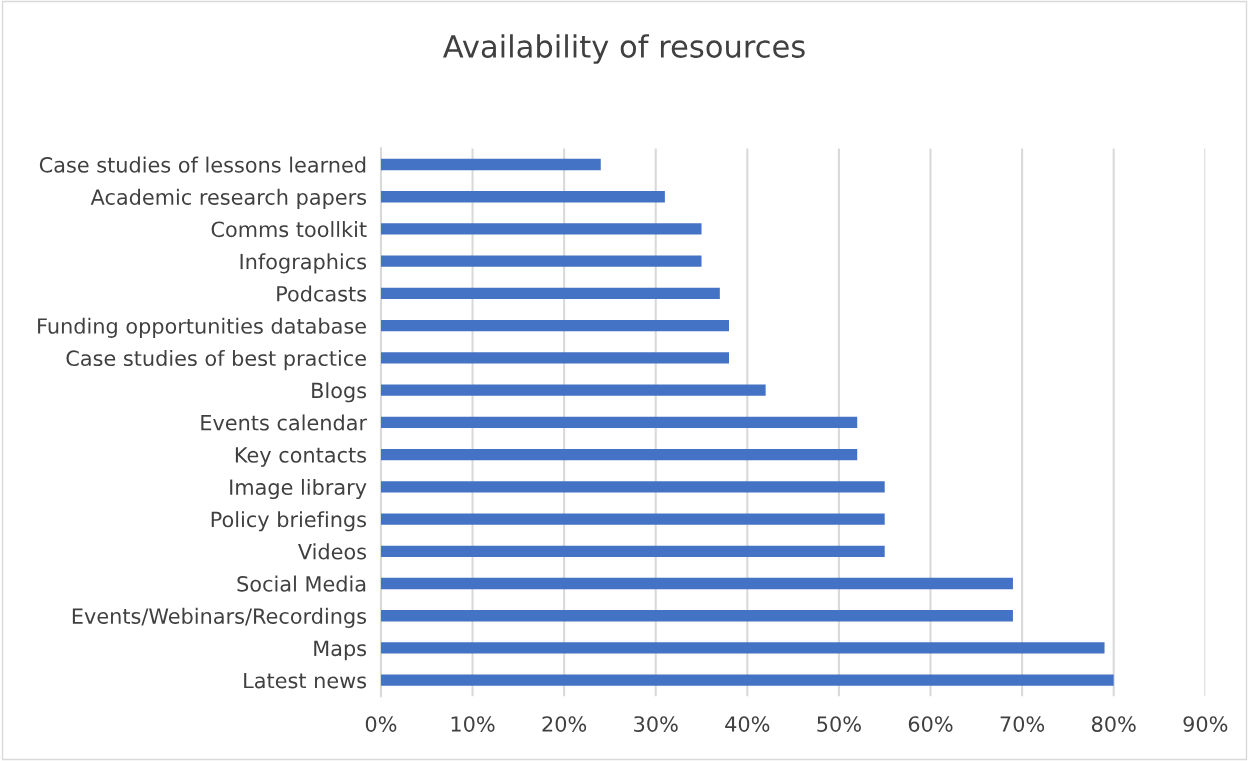 This screenshot has height=761, width=1249. Describe the element at coordinates (564, 724) in the screenshot. I see `x-tick-label: 20%` at that location.